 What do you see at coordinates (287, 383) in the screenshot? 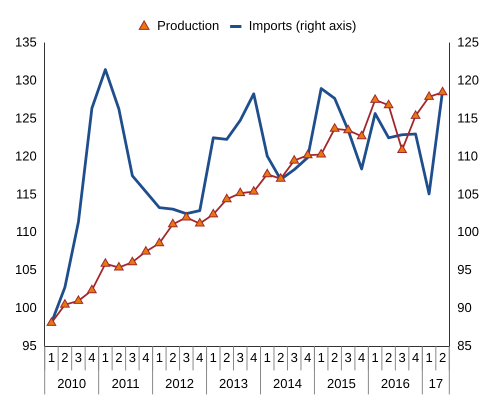
I see `text: 2014` at bounding box center [287, 383].